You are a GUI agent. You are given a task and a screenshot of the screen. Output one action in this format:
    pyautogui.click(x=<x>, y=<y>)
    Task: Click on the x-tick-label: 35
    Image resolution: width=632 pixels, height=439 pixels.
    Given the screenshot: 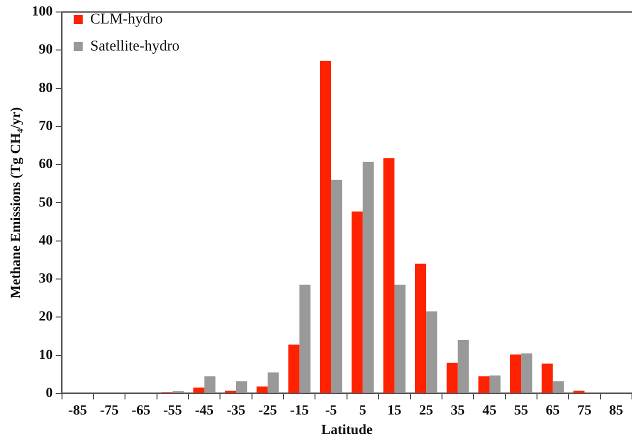 What is the action you would take?
    pyautogui.click(x=457, y=410)
    